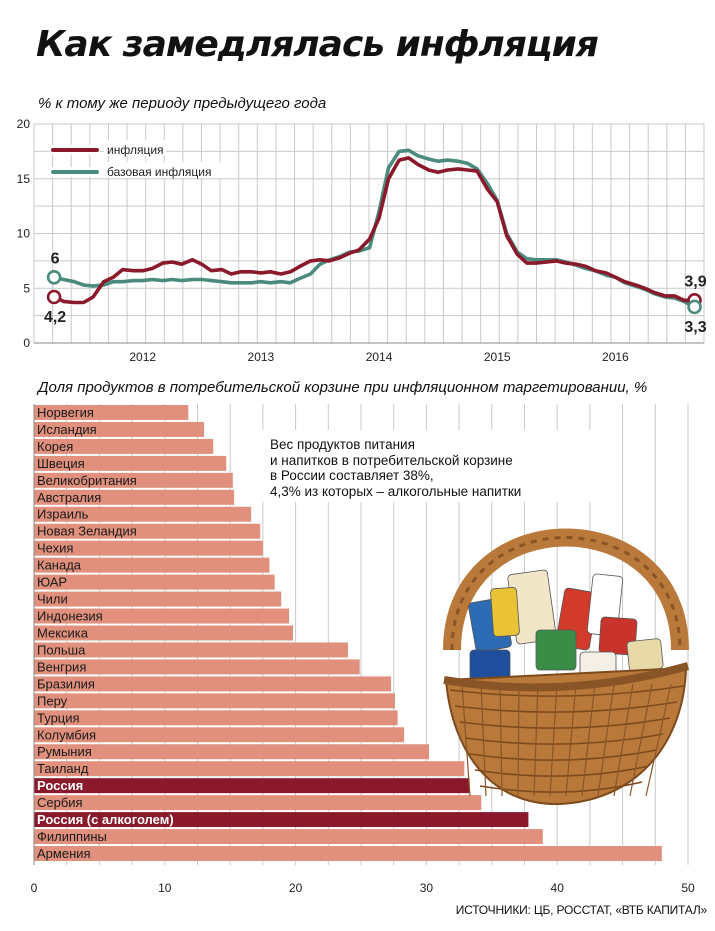  Describe the element at coordinates (165, 888) in the screenshot. I see `bar-x-tick-label: 10` at that location.